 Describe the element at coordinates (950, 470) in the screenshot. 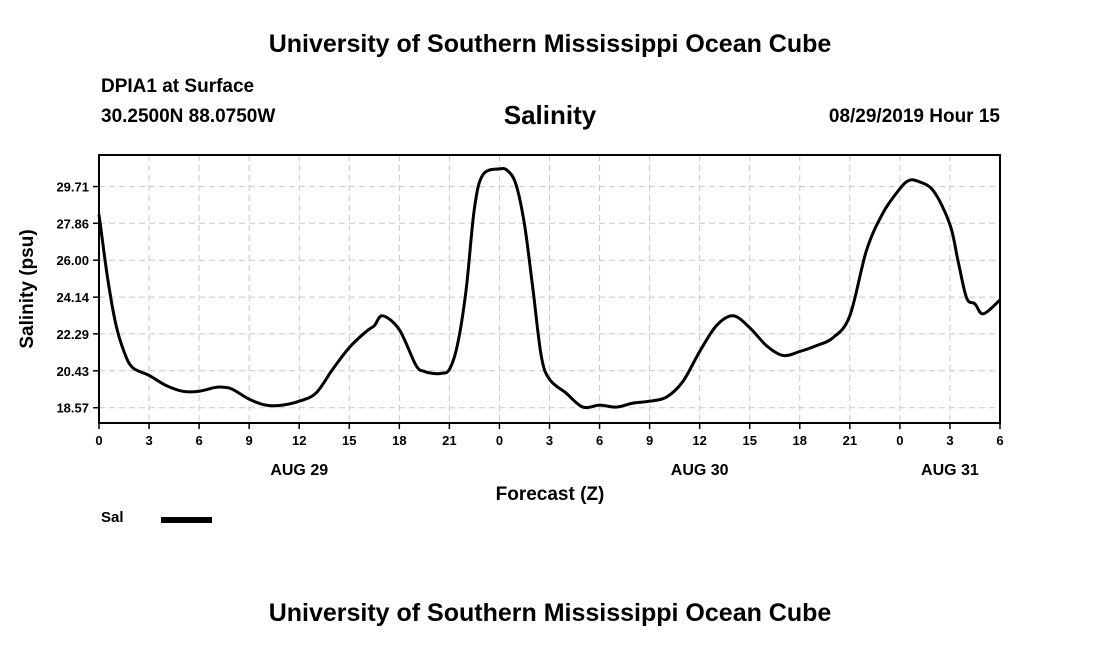

I see `date-label: AUG 31` at that location.